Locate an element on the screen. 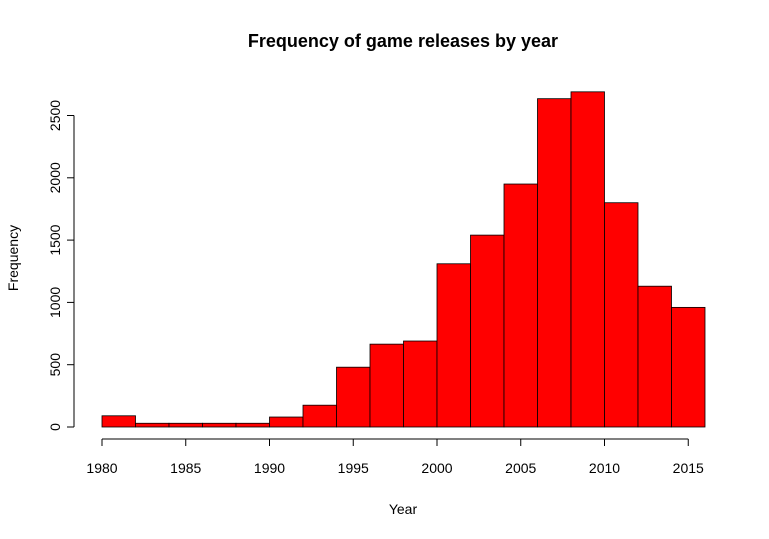  bar-2000-2002 is located at coordinates (454, 345).